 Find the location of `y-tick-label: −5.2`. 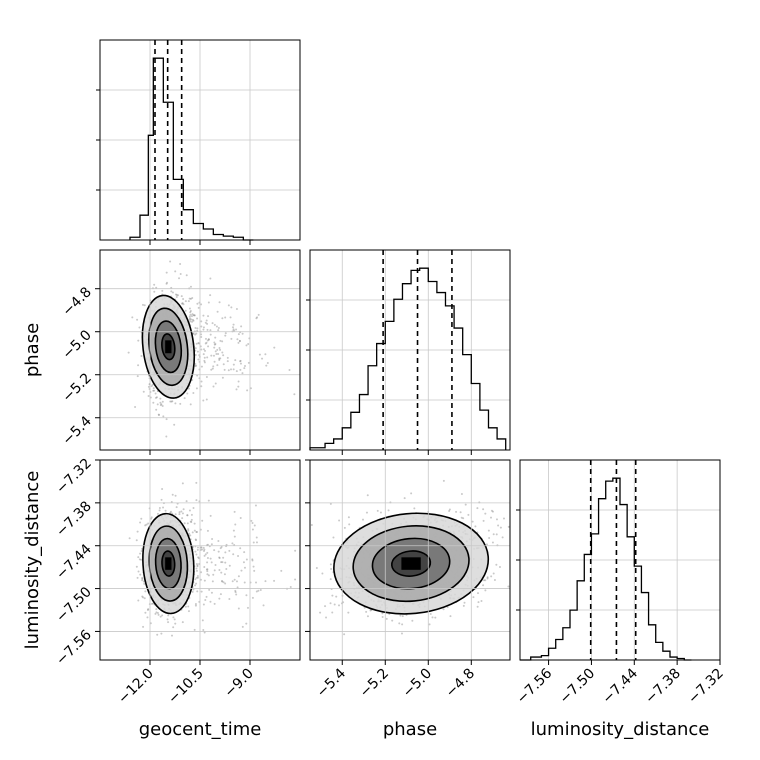

y-tick-label: −5.2 is located at coordinates (76, 387).